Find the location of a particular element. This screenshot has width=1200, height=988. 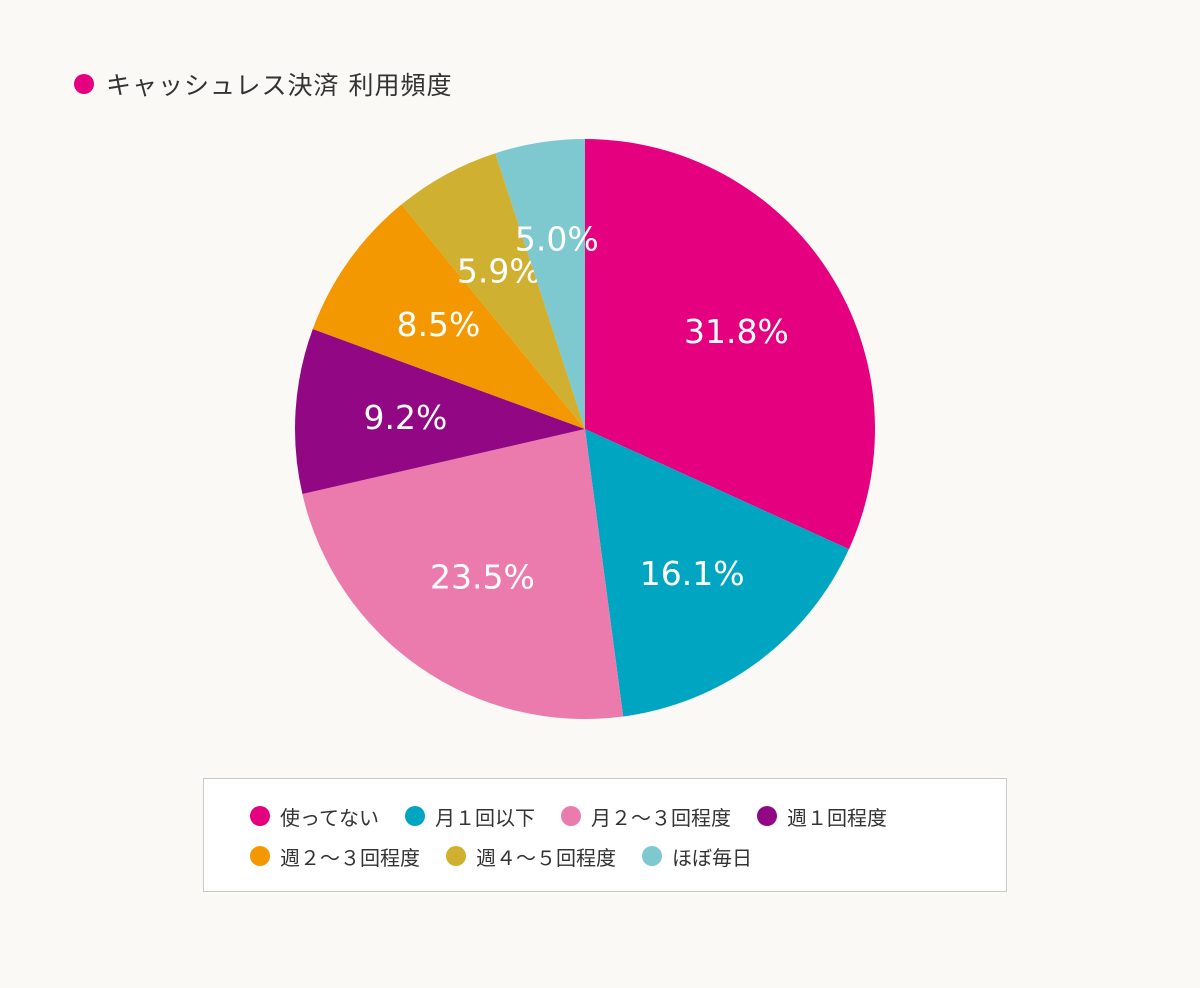

legend-item: 使ってない is located at coordinates (314, 816).